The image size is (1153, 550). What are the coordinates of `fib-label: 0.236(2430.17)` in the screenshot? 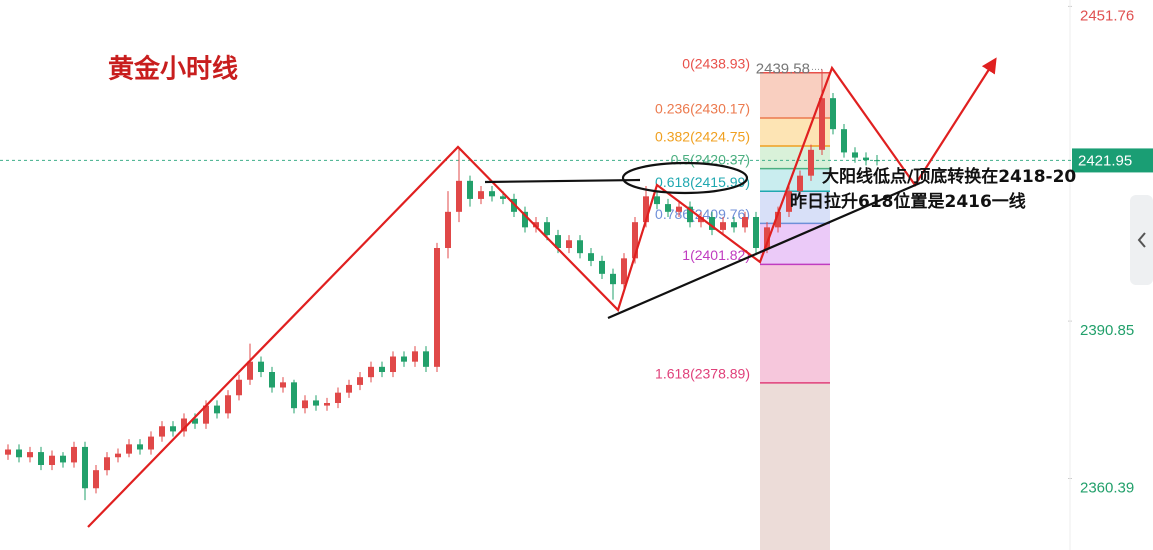 It's located at (702, 109).